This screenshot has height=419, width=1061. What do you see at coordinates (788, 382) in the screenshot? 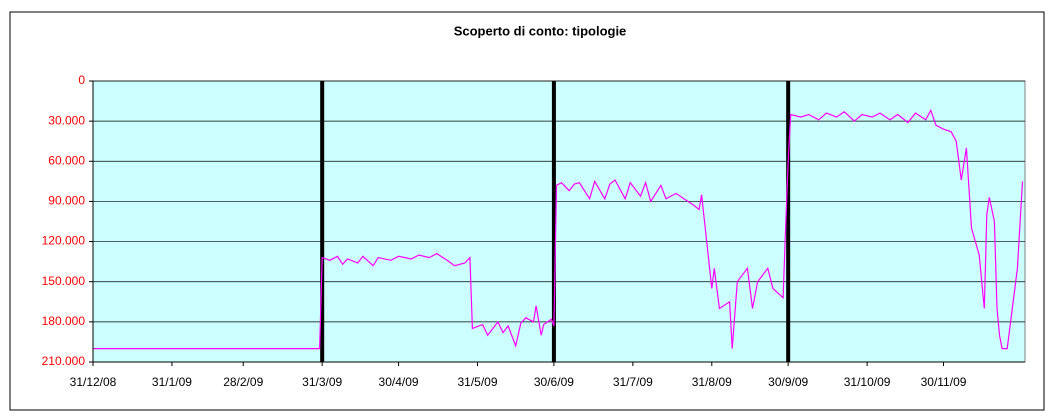
I see `x-tick-label: 30/9/09` at bounding box center [788, 382].